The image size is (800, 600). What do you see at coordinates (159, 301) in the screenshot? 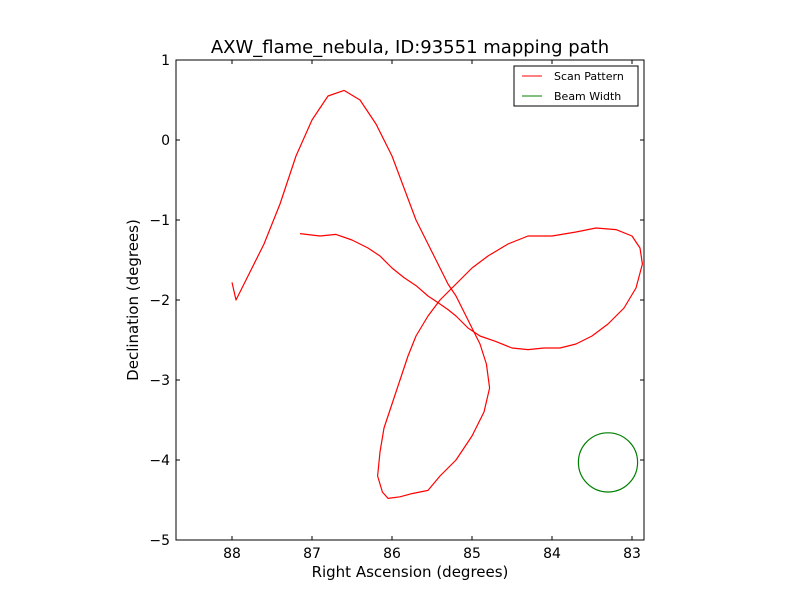
I see `y-tick-label: −2` at bounding box center [159, 301].